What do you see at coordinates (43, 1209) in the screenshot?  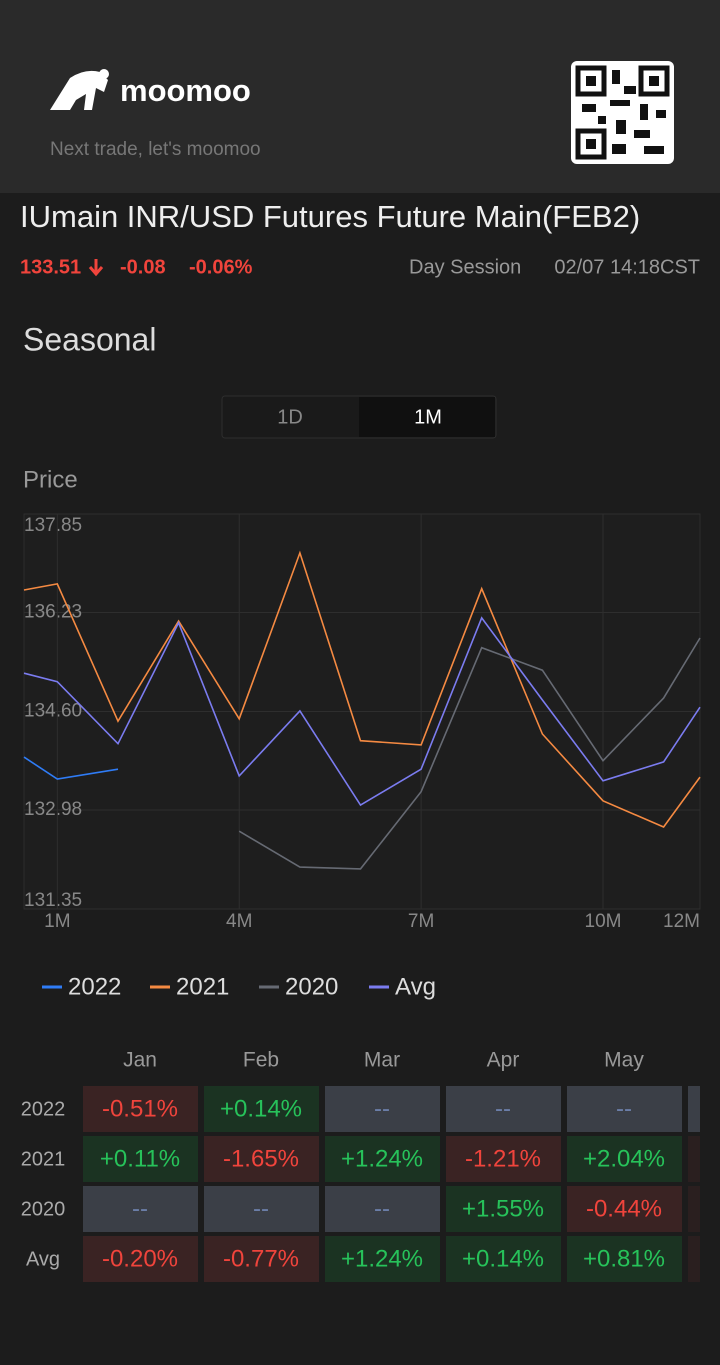 I see `row-label: 2020` at bounding box center [43, 1209].